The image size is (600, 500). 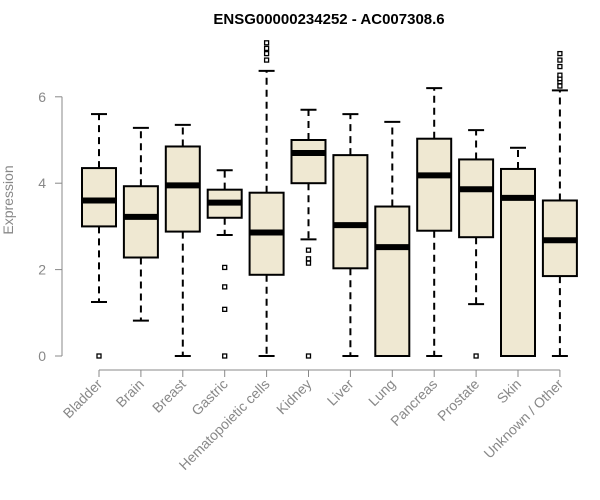 What do you see at coordinates (328, 19) in the screenshot?
I see `chart-title: ENSG00000234252 - AC007308.6` at bounding box center [328, 19].